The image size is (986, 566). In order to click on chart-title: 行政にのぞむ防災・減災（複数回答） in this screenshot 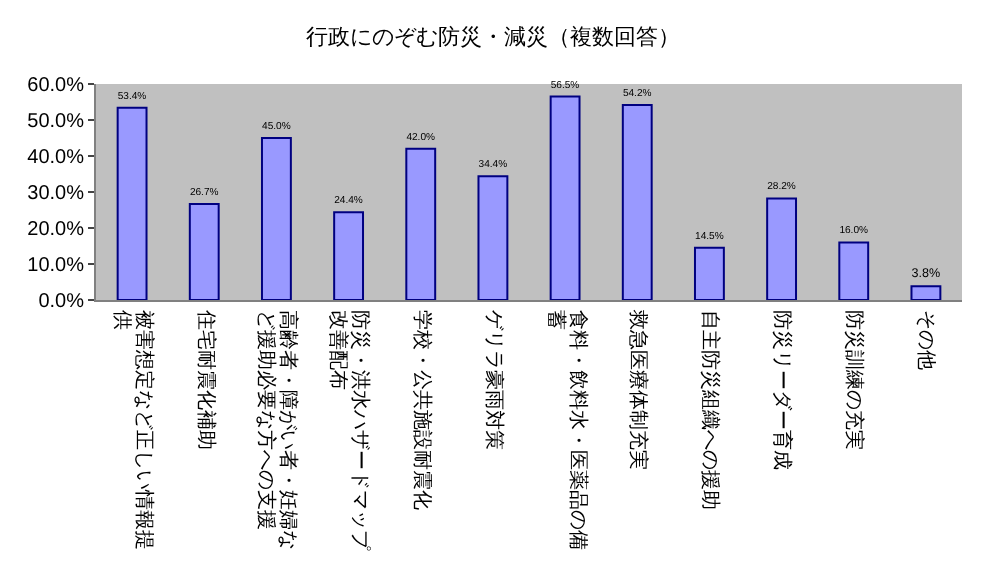, I will do `click(493, 36)`.